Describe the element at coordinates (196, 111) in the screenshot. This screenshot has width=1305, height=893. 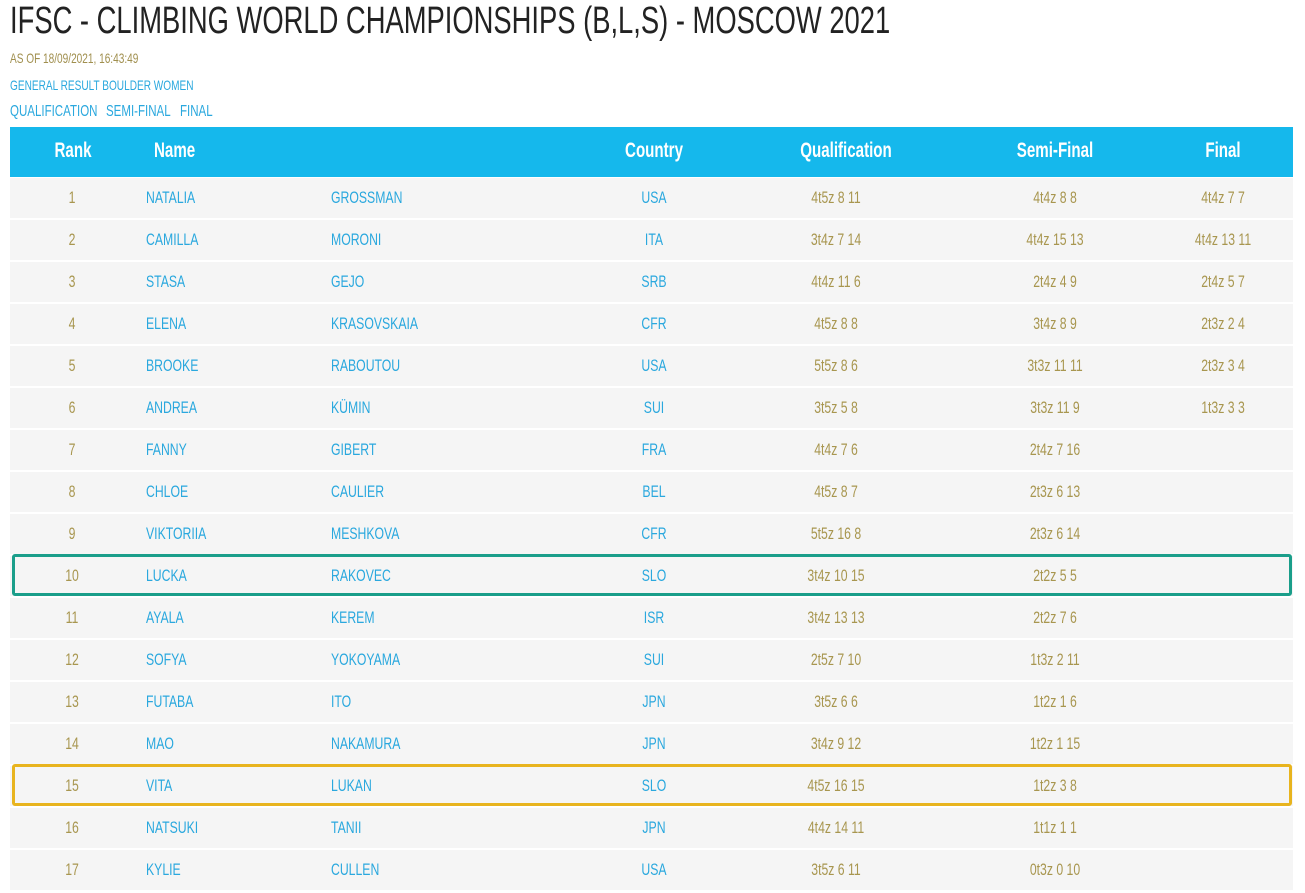
I see `tab: FINAL` at that location.